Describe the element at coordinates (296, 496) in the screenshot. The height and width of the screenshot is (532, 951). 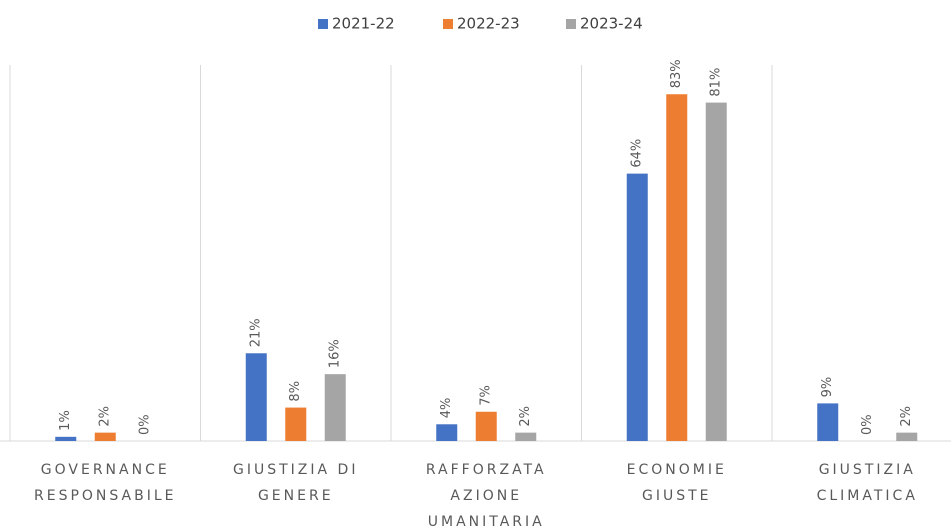
I see `x-tick-label: GENERE` at that location.